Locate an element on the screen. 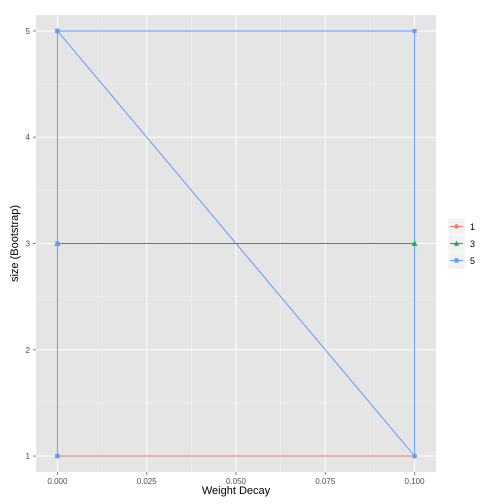  x-tick-label: 0.025 is located at coordinates (147, 481).